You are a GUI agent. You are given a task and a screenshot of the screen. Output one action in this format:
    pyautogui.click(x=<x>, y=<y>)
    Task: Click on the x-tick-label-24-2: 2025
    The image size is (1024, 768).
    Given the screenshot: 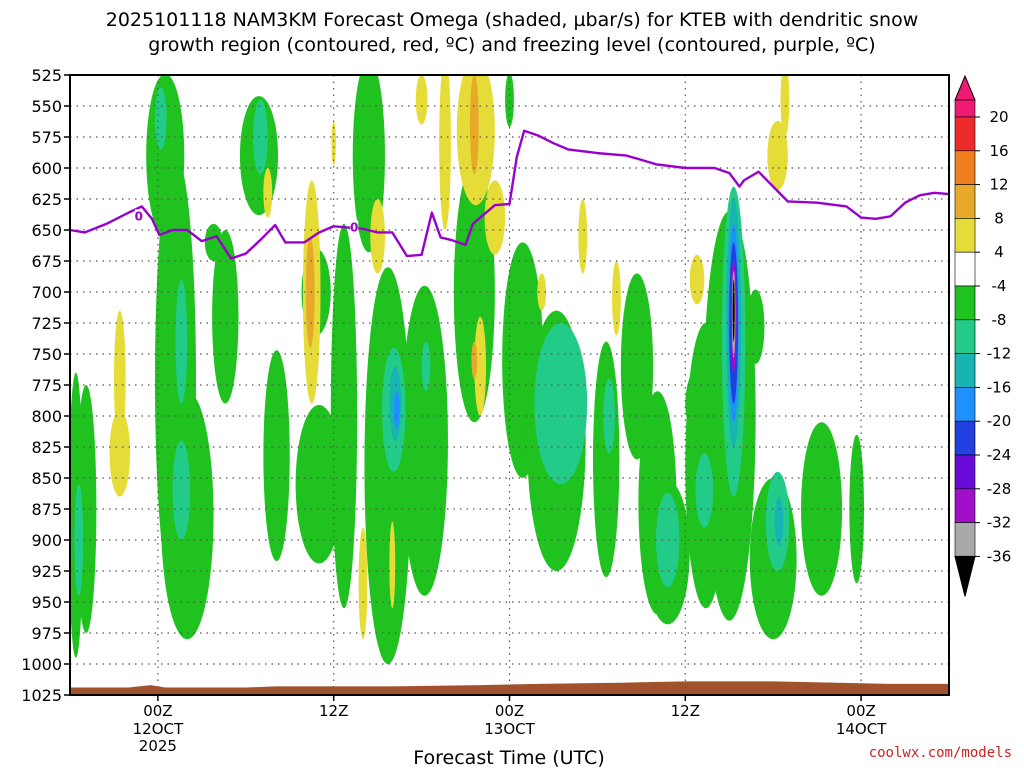 What is the action you would take?
    pyautogui.click(x=158, y=746)
    